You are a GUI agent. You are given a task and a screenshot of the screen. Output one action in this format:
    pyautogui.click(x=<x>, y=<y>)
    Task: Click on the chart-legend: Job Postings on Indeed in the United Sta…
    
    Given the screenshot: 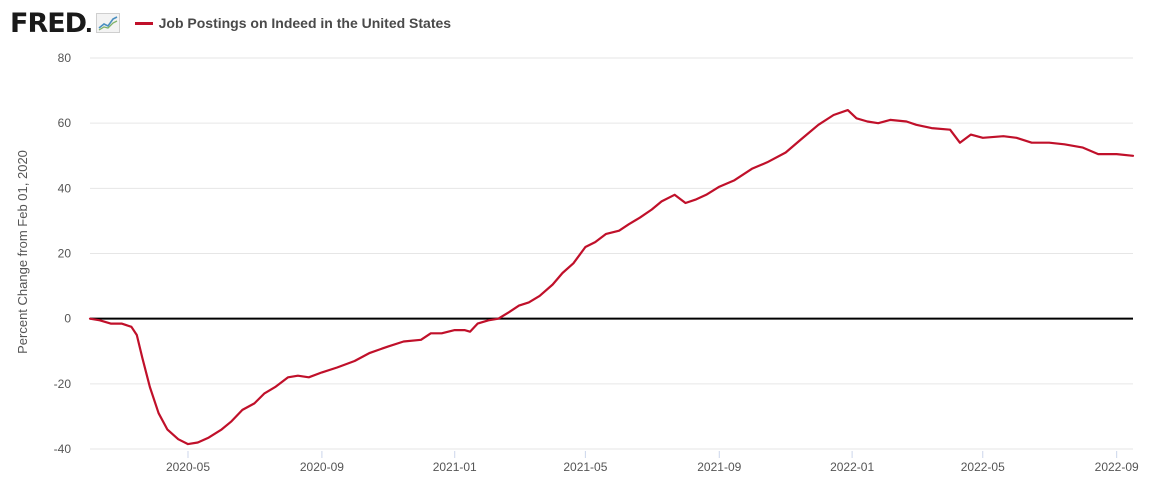 What is the action you would take?
    pyautogui.click(x=293, y=23)
    